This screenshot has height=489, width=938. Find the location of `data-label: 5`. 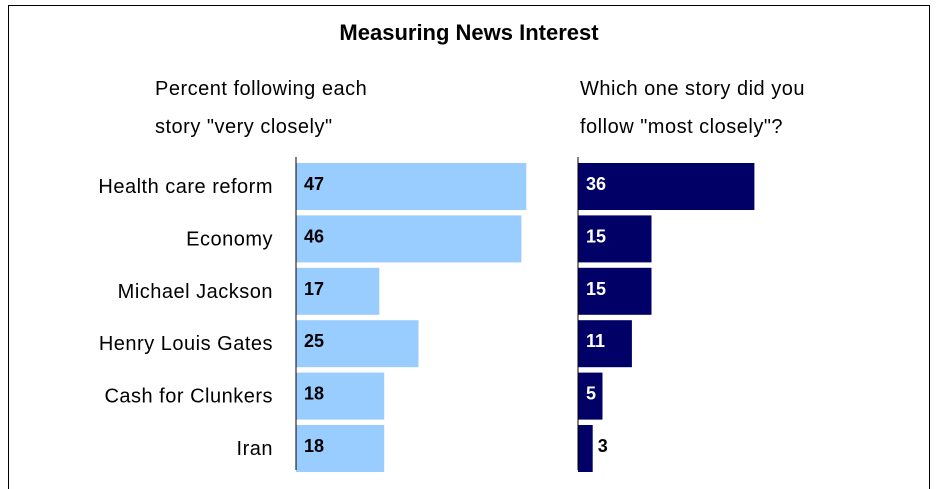

data-label: 5 is located at coordinates (591, 394).